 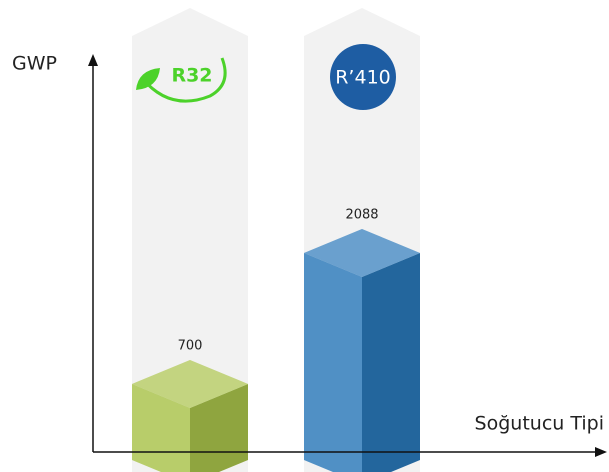 I want to click on logo-leaf, so click(x=148, y=79).